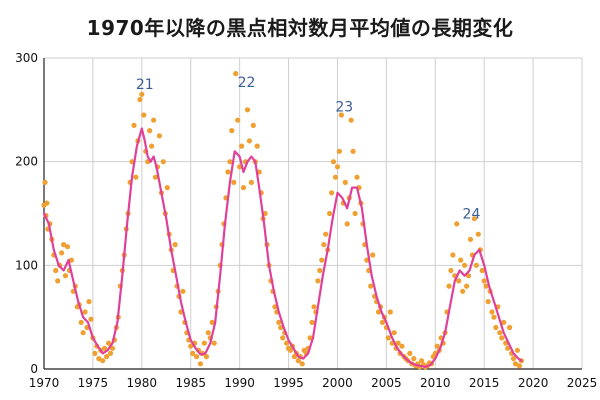 This screenshot has height=400, width=600. Describe the element at coordinates (386, 383) in the screenshot. I see `x-tick-label: 2005` at that location.